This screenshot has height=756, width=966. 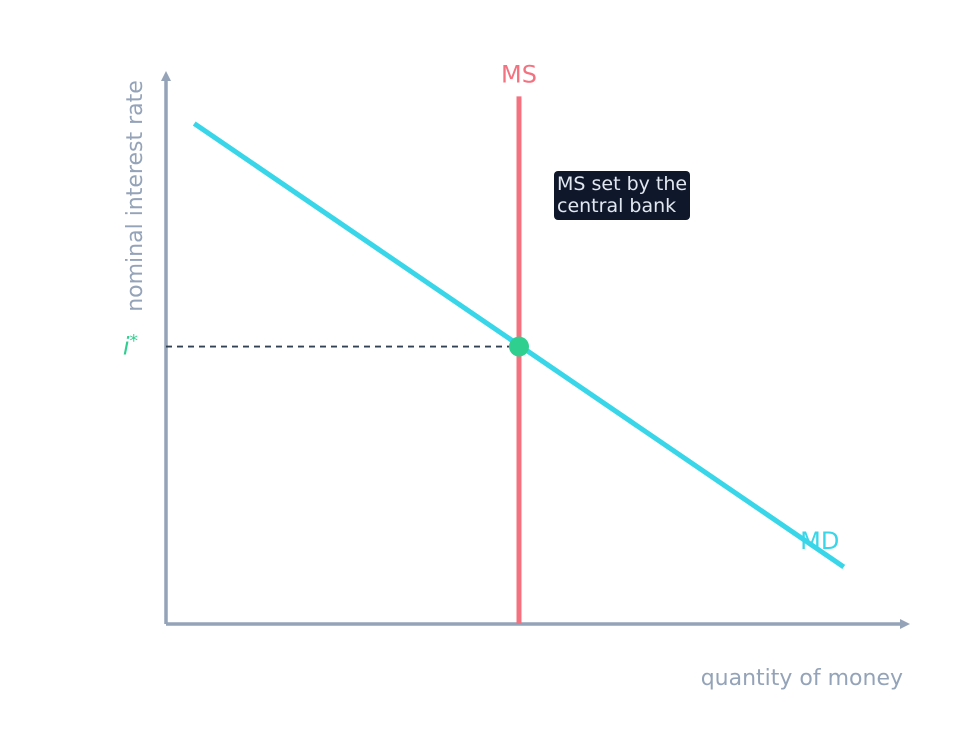 I want to click on ms-annotation: MS set by the central bank, so click(x=622, y=195).